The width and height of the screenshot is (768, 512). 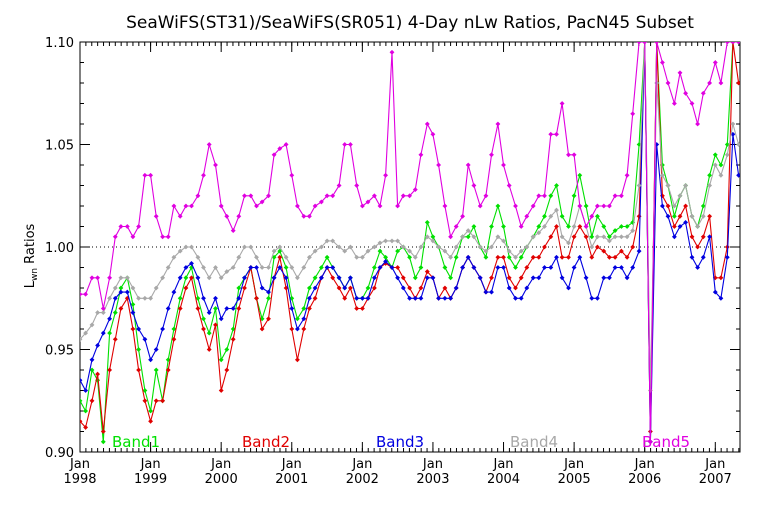 What do you see at coordinates (362, 479) in the screenshot?
I see `x-tick-year-label: 2002` at bounding box center [362, 479].